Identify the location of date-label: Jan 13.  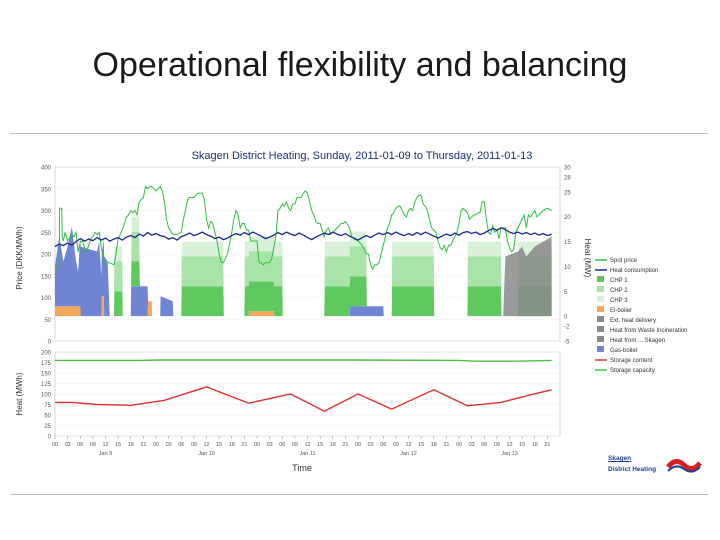
(509, 454).